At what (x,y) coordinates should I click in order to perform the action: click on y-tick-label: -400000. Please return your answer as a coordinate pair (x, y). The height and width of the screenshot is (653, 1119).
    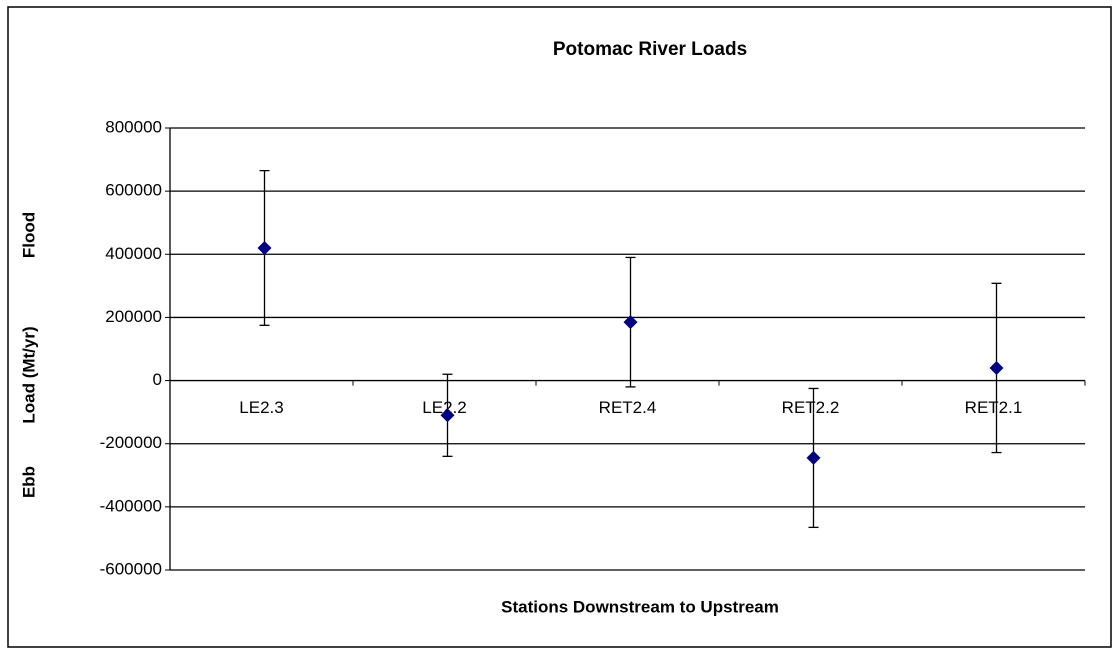
    Looking at the image, I should click on (131, 505).